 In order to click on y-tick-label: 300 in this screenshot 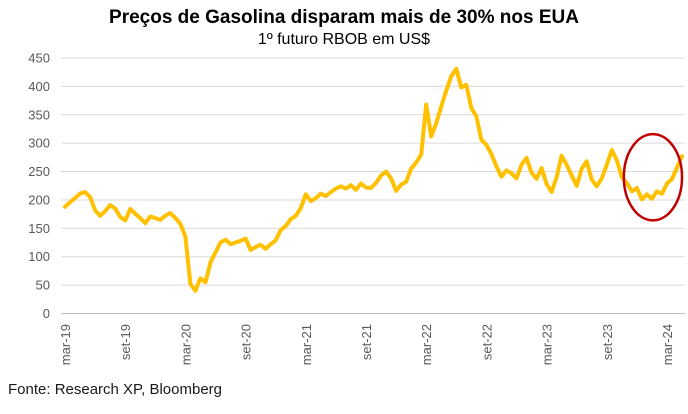, I will do `click(39, 143)`.